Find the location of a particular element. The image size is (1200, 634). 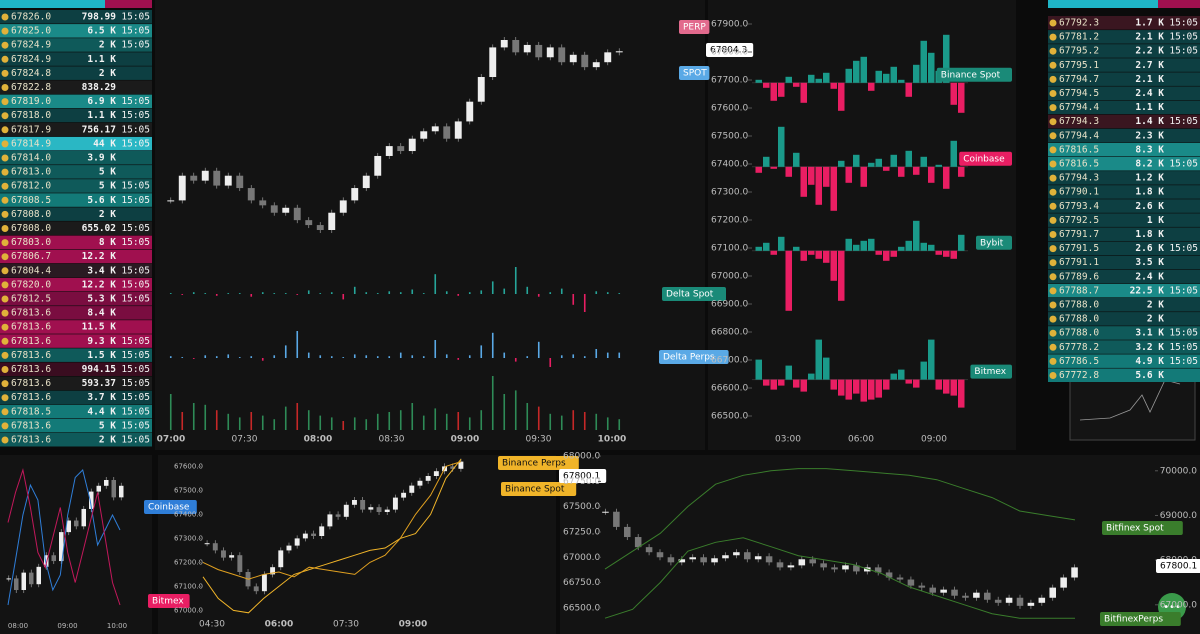

book-cell: 2 K is located at coordinates (107, 214).